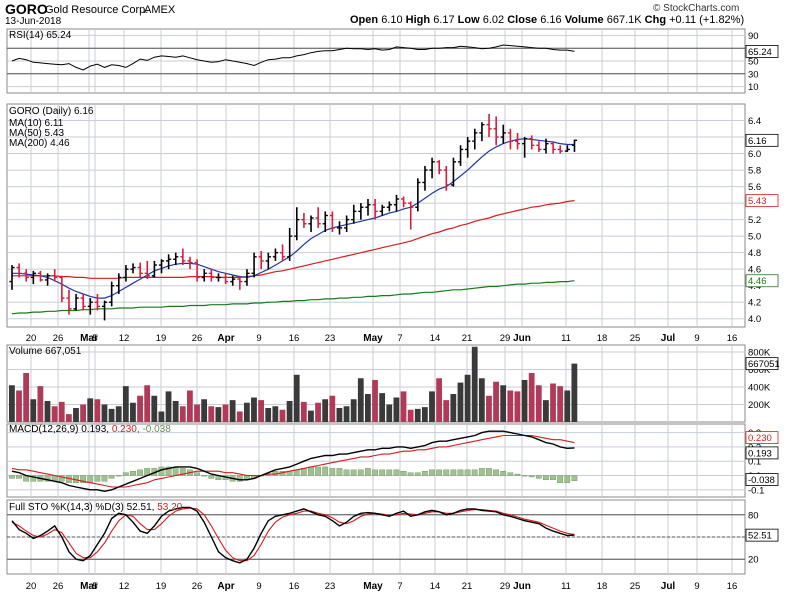  What do you see at coordinates (51, 111) in the screenshot?
I see `price-legend: GORO (Daily) 6.16` at bounding box center [51, 111].